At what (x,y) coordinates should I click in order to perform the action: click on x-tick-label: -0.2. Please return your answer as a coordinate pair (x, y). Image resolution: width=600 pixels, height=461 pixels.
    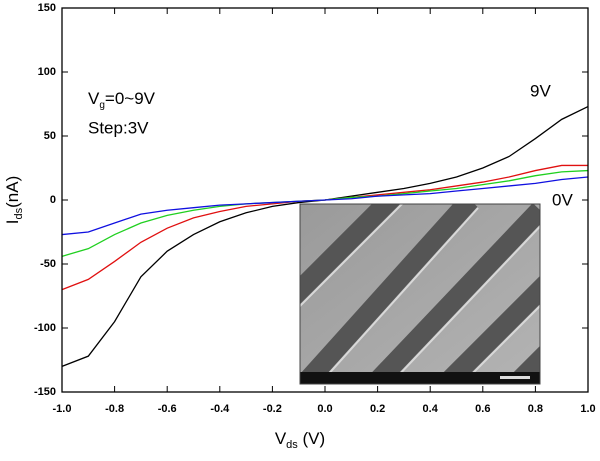
    Looking at the image, I should click on (272, 409).